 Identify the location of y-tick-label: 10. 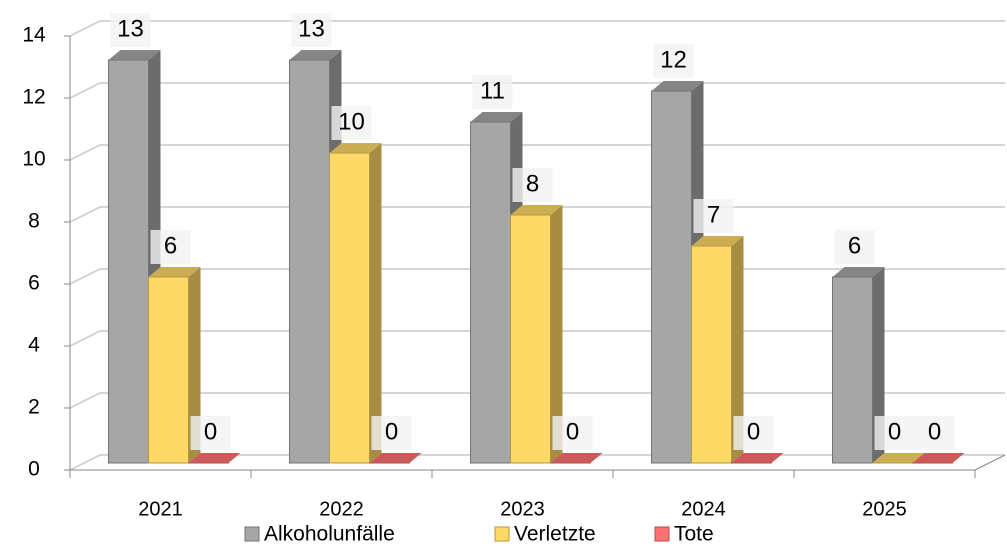
(33, 159).